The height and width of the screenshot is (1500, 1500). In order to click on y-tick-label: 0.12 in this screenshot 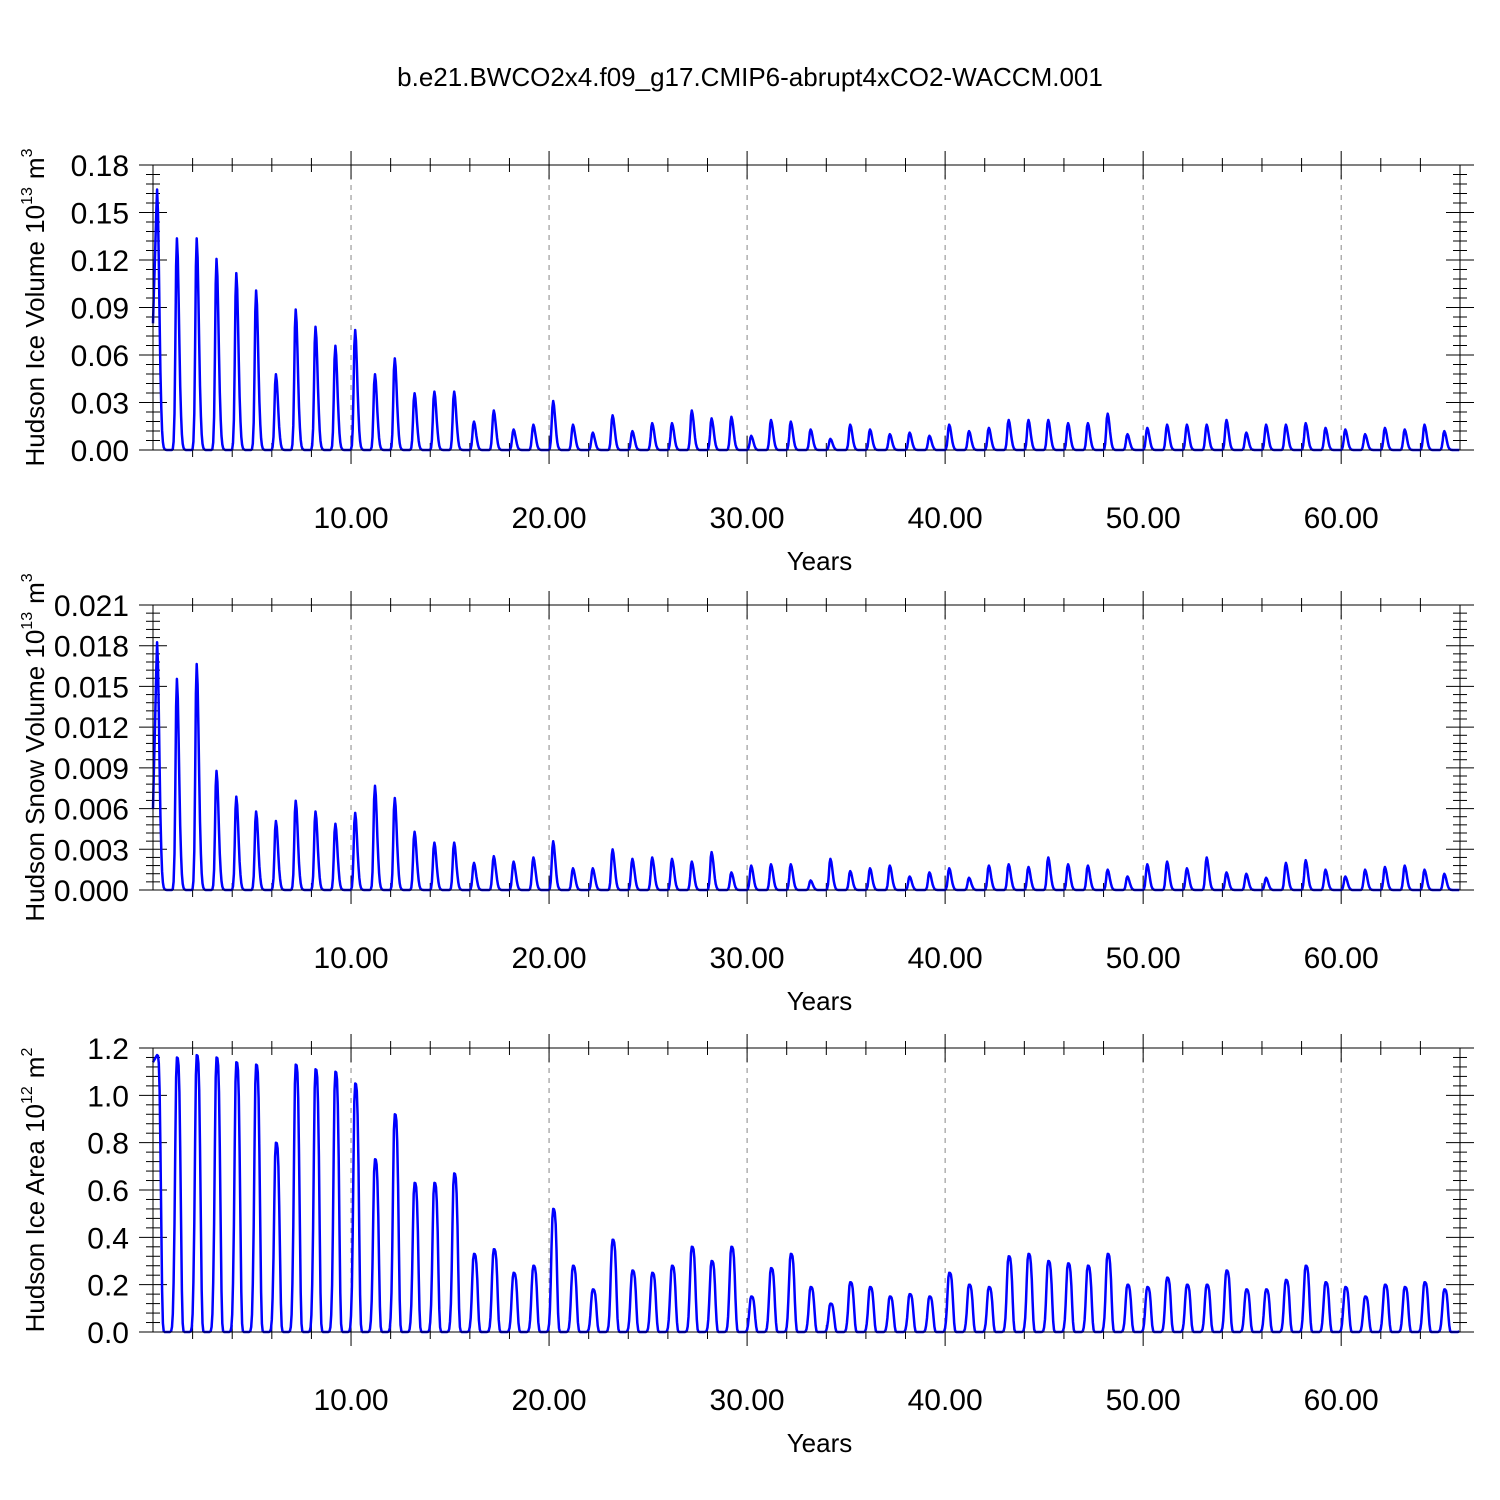, I will do `click(100, 261)`.